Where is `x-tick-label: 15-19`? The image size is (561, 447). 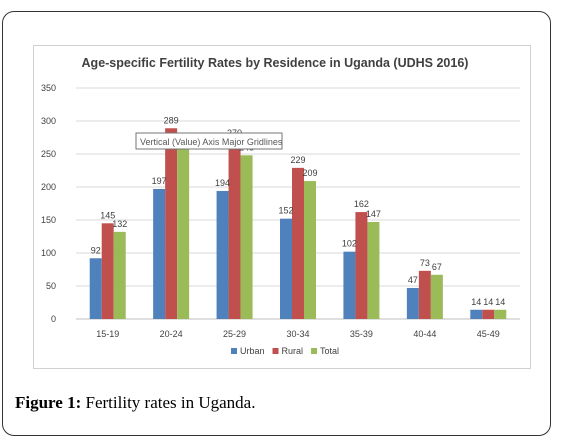 x-tick-label: 15-19 is located at coordinates (107, 334).